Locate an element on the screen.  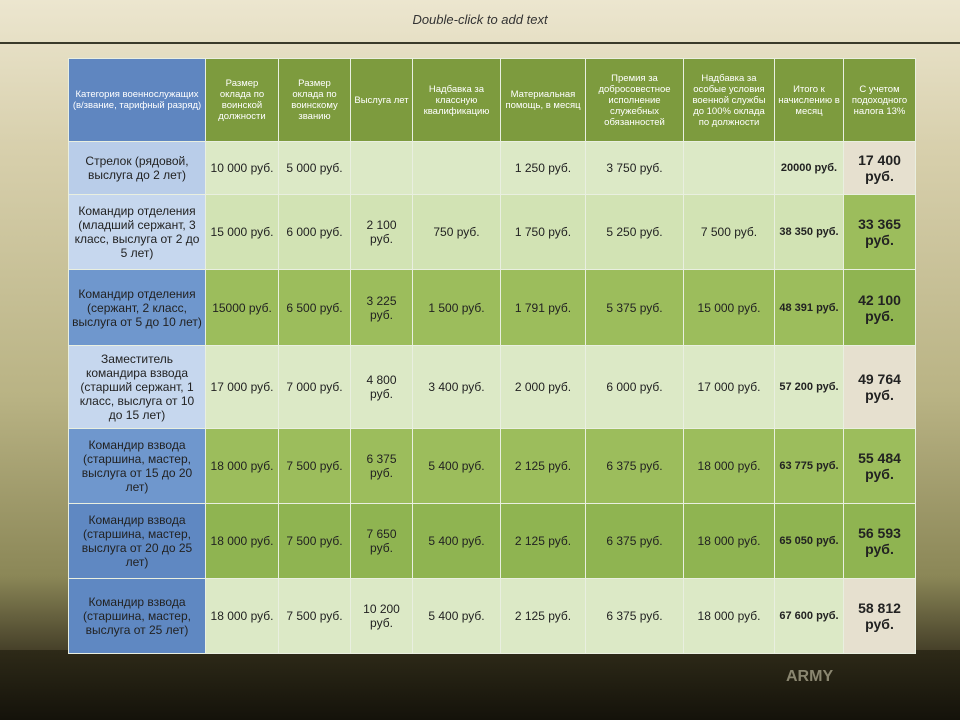
amount-cell: 7 650 руб. is located at coordinates (381, 541).